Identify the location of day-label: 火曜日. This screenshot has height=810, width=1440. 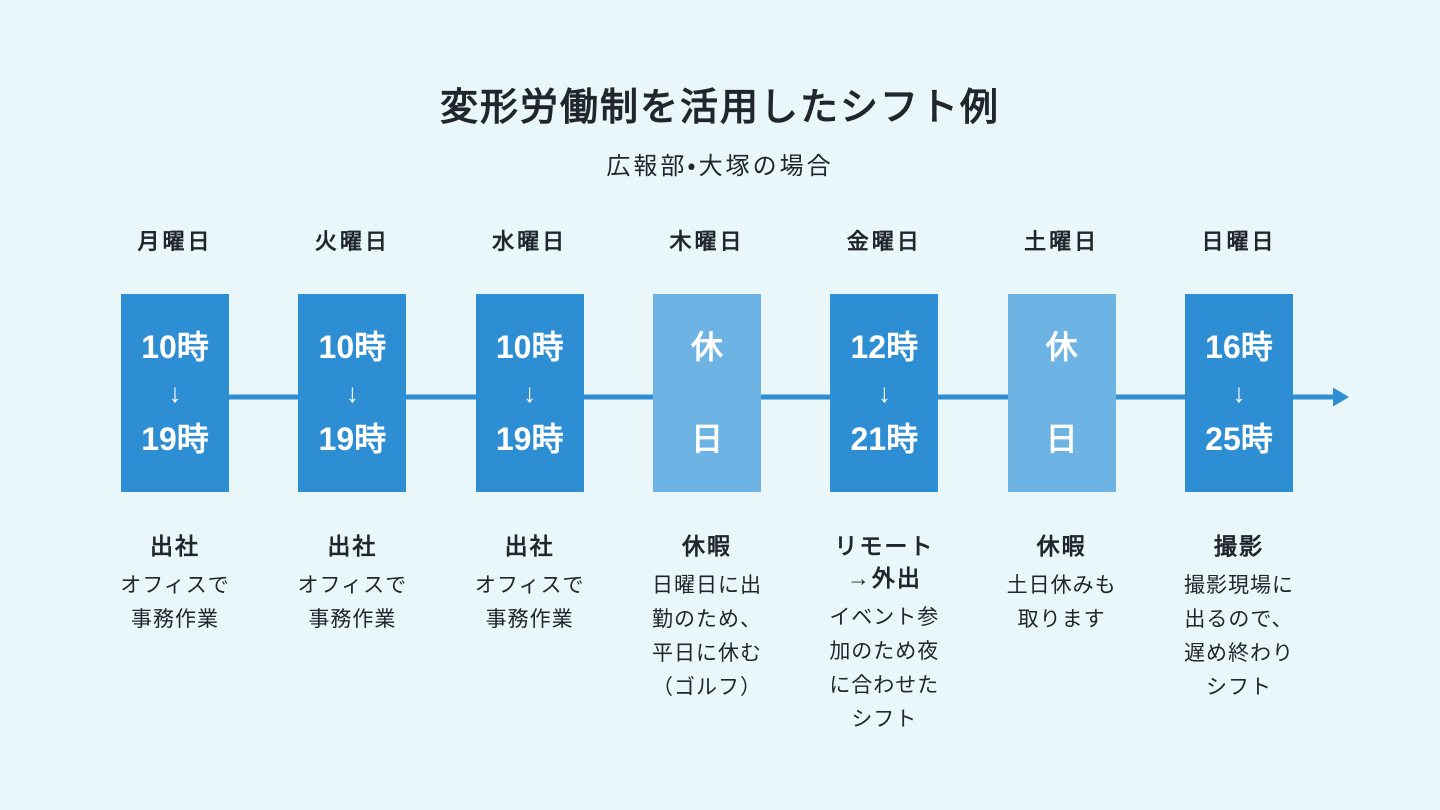
(352, 241).